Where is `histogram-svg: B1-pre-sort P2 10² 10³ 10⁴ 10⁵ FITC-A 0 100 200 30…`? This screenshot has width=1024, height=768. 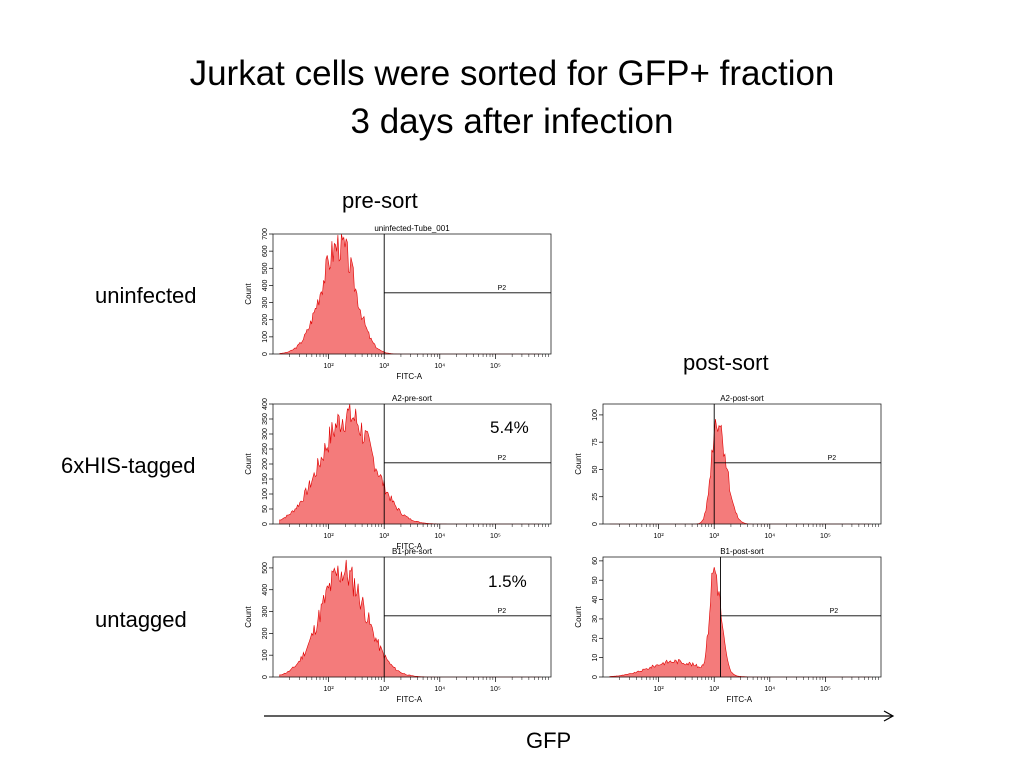 histogram-svg: B1-pre-sort P2 10² 10³ 10⁴ 10⁵ FITC-A 0 100 200 30… is located at coordinates (398, 625).